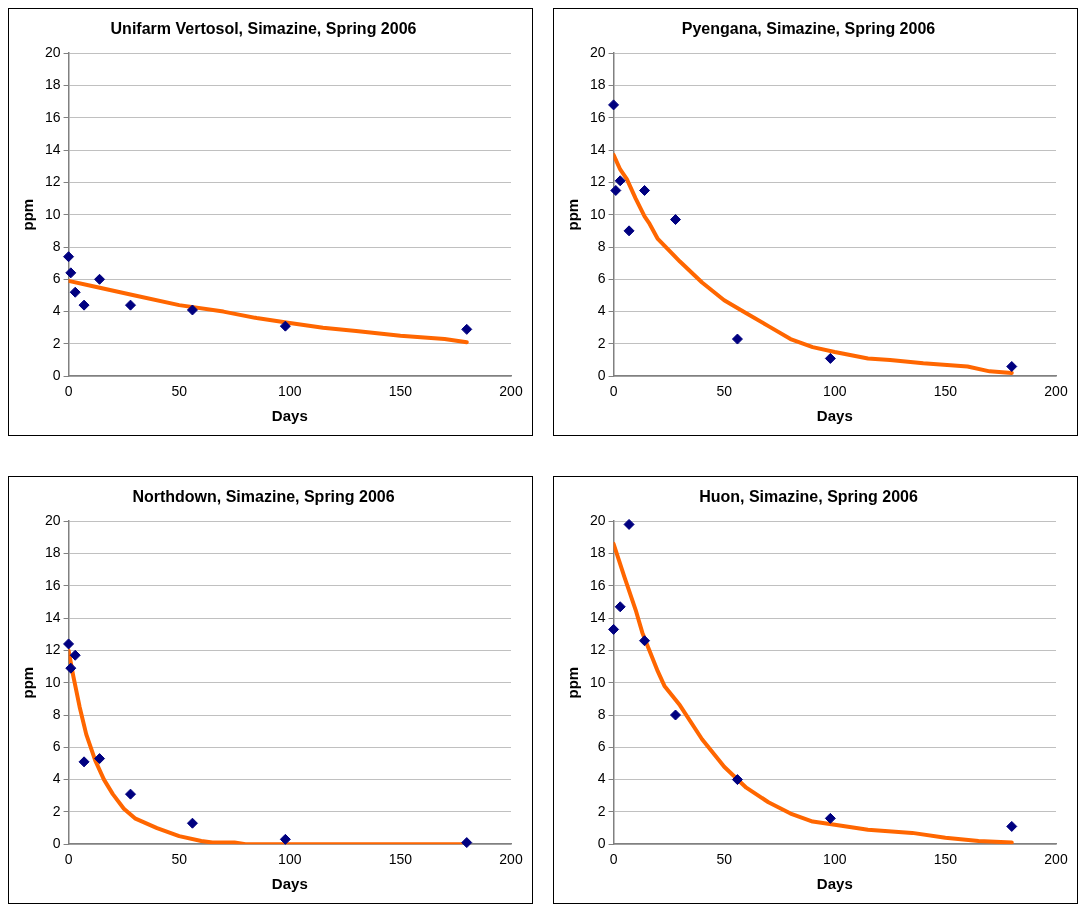 This screenshot has height=914, width=1089. Describe the element at coordinates (808, 29) in the screenshot. I see `chart-title: Pyengana, Simazine, Spring 2006` at that location.